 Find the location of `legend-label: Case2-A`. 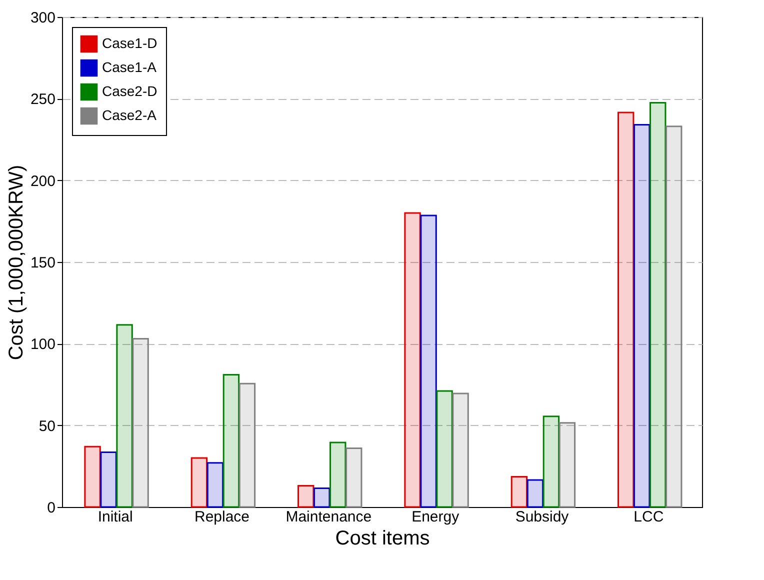

legend-label: Case2-A is located at coordinates (130, 115).